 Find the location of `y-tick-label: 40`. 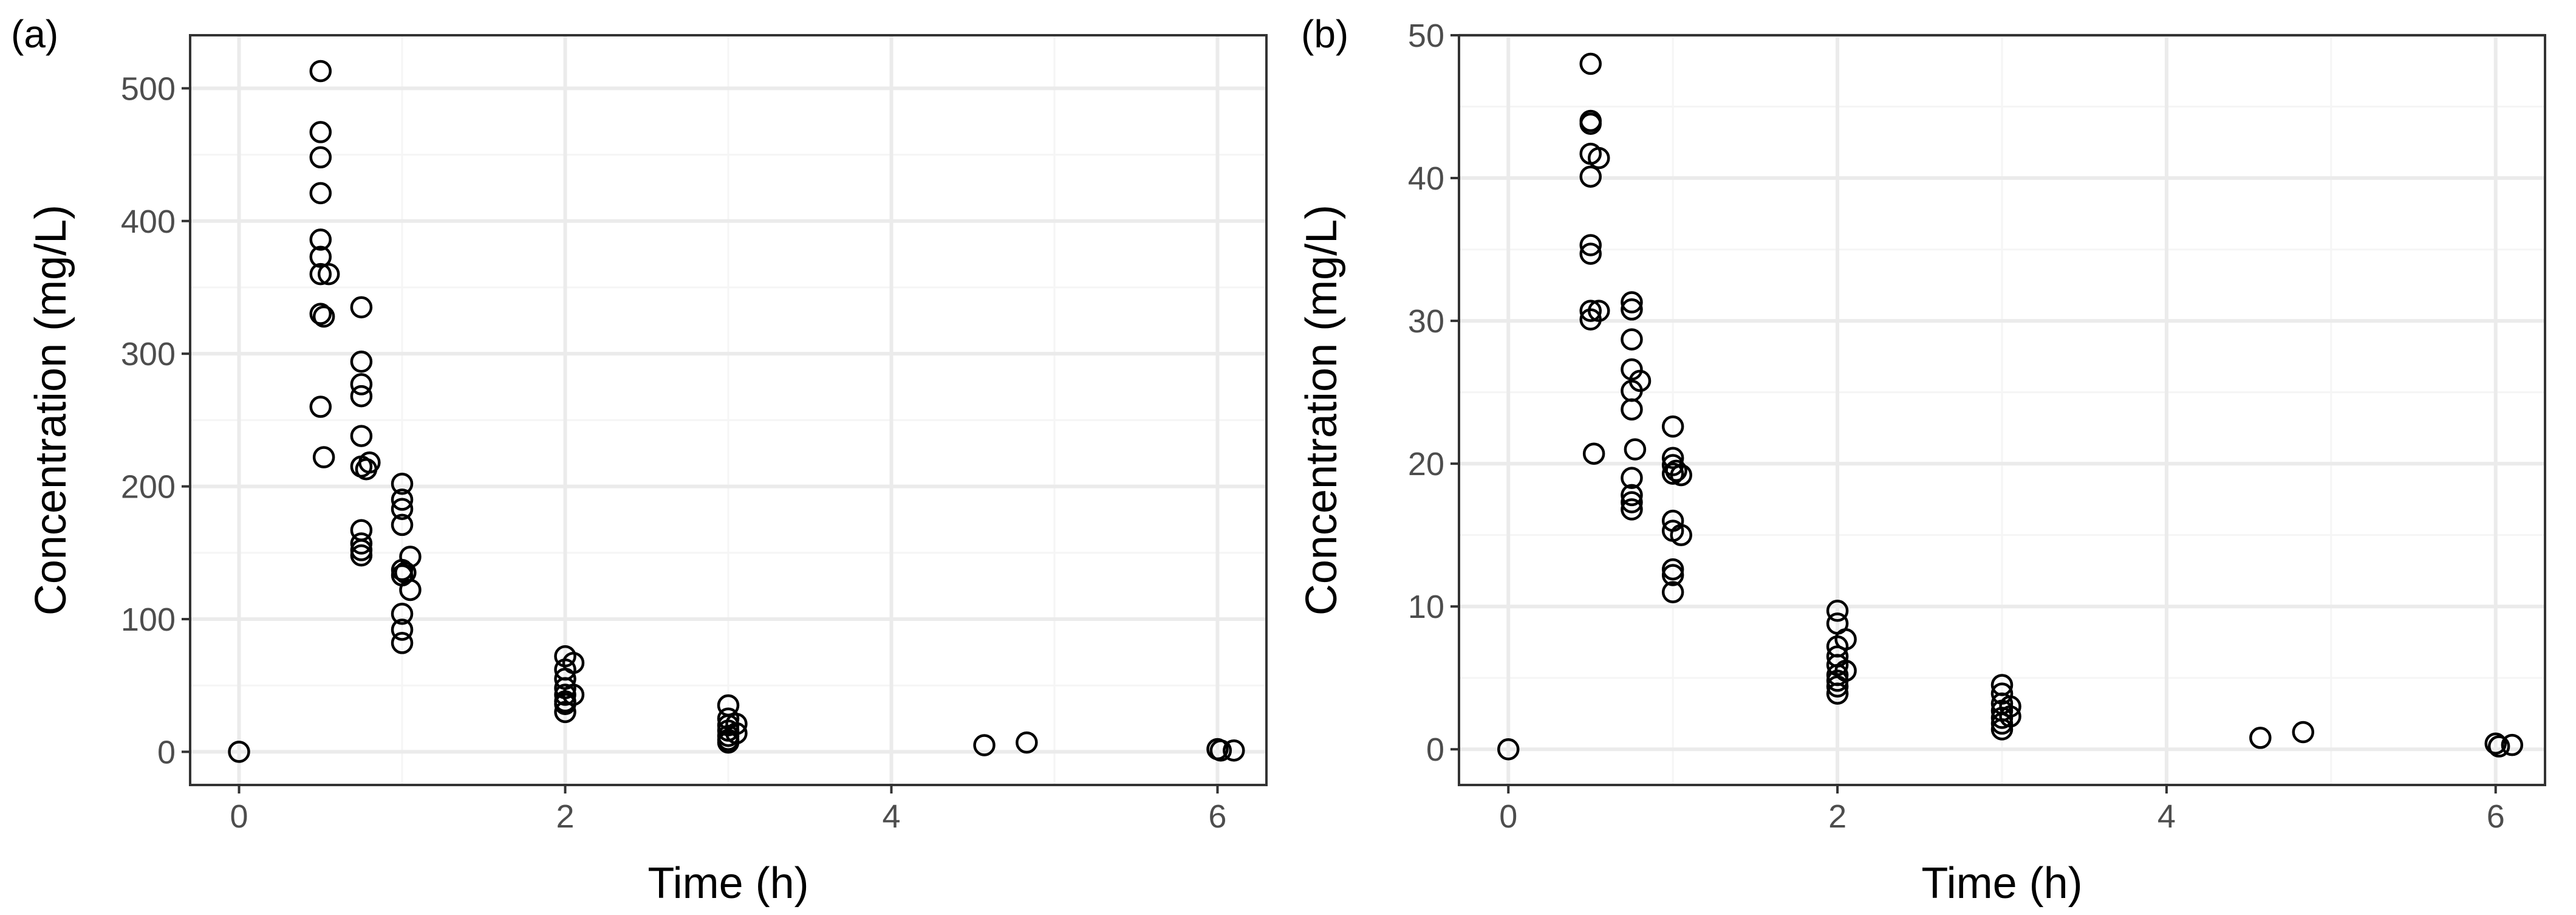

y-tick-label: 40 is located at coordinates (1426, 178).